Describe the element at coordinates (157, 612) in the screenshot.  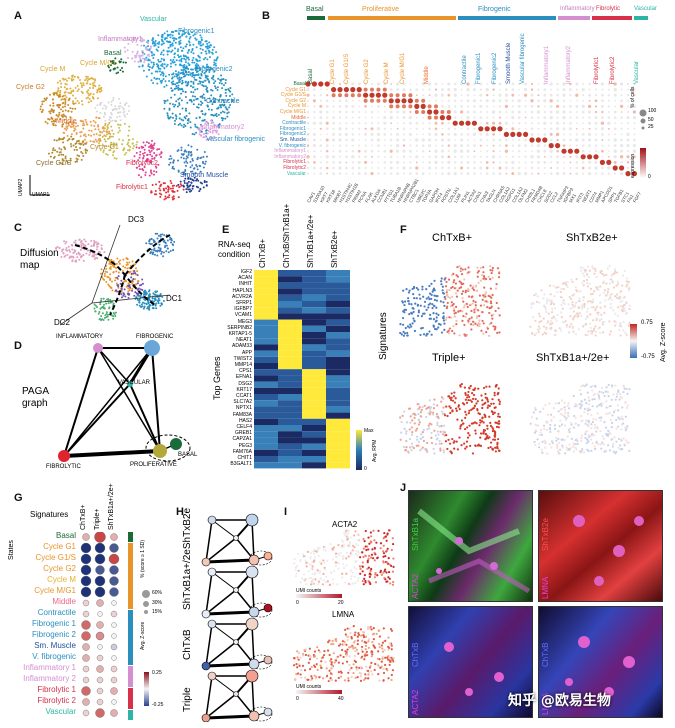
I see `g-size-15: 15%` at that location.